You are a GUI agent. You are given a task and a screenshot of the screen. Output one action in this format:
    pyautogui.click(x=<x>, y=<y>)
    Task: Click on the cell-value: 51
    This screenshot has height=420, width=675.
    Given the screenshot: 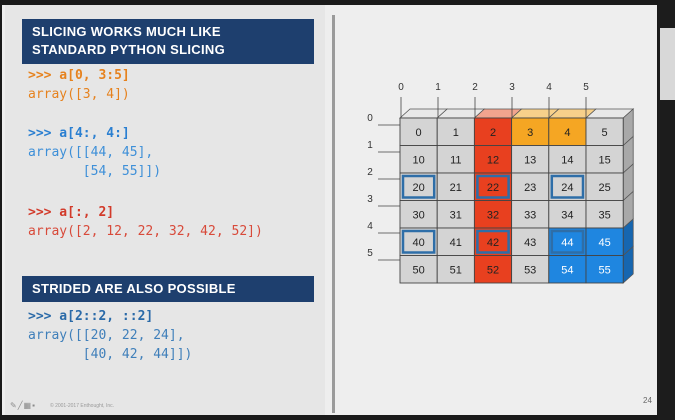 What is the action you would take?
    pyautogui.click(x=456, y=270)
    